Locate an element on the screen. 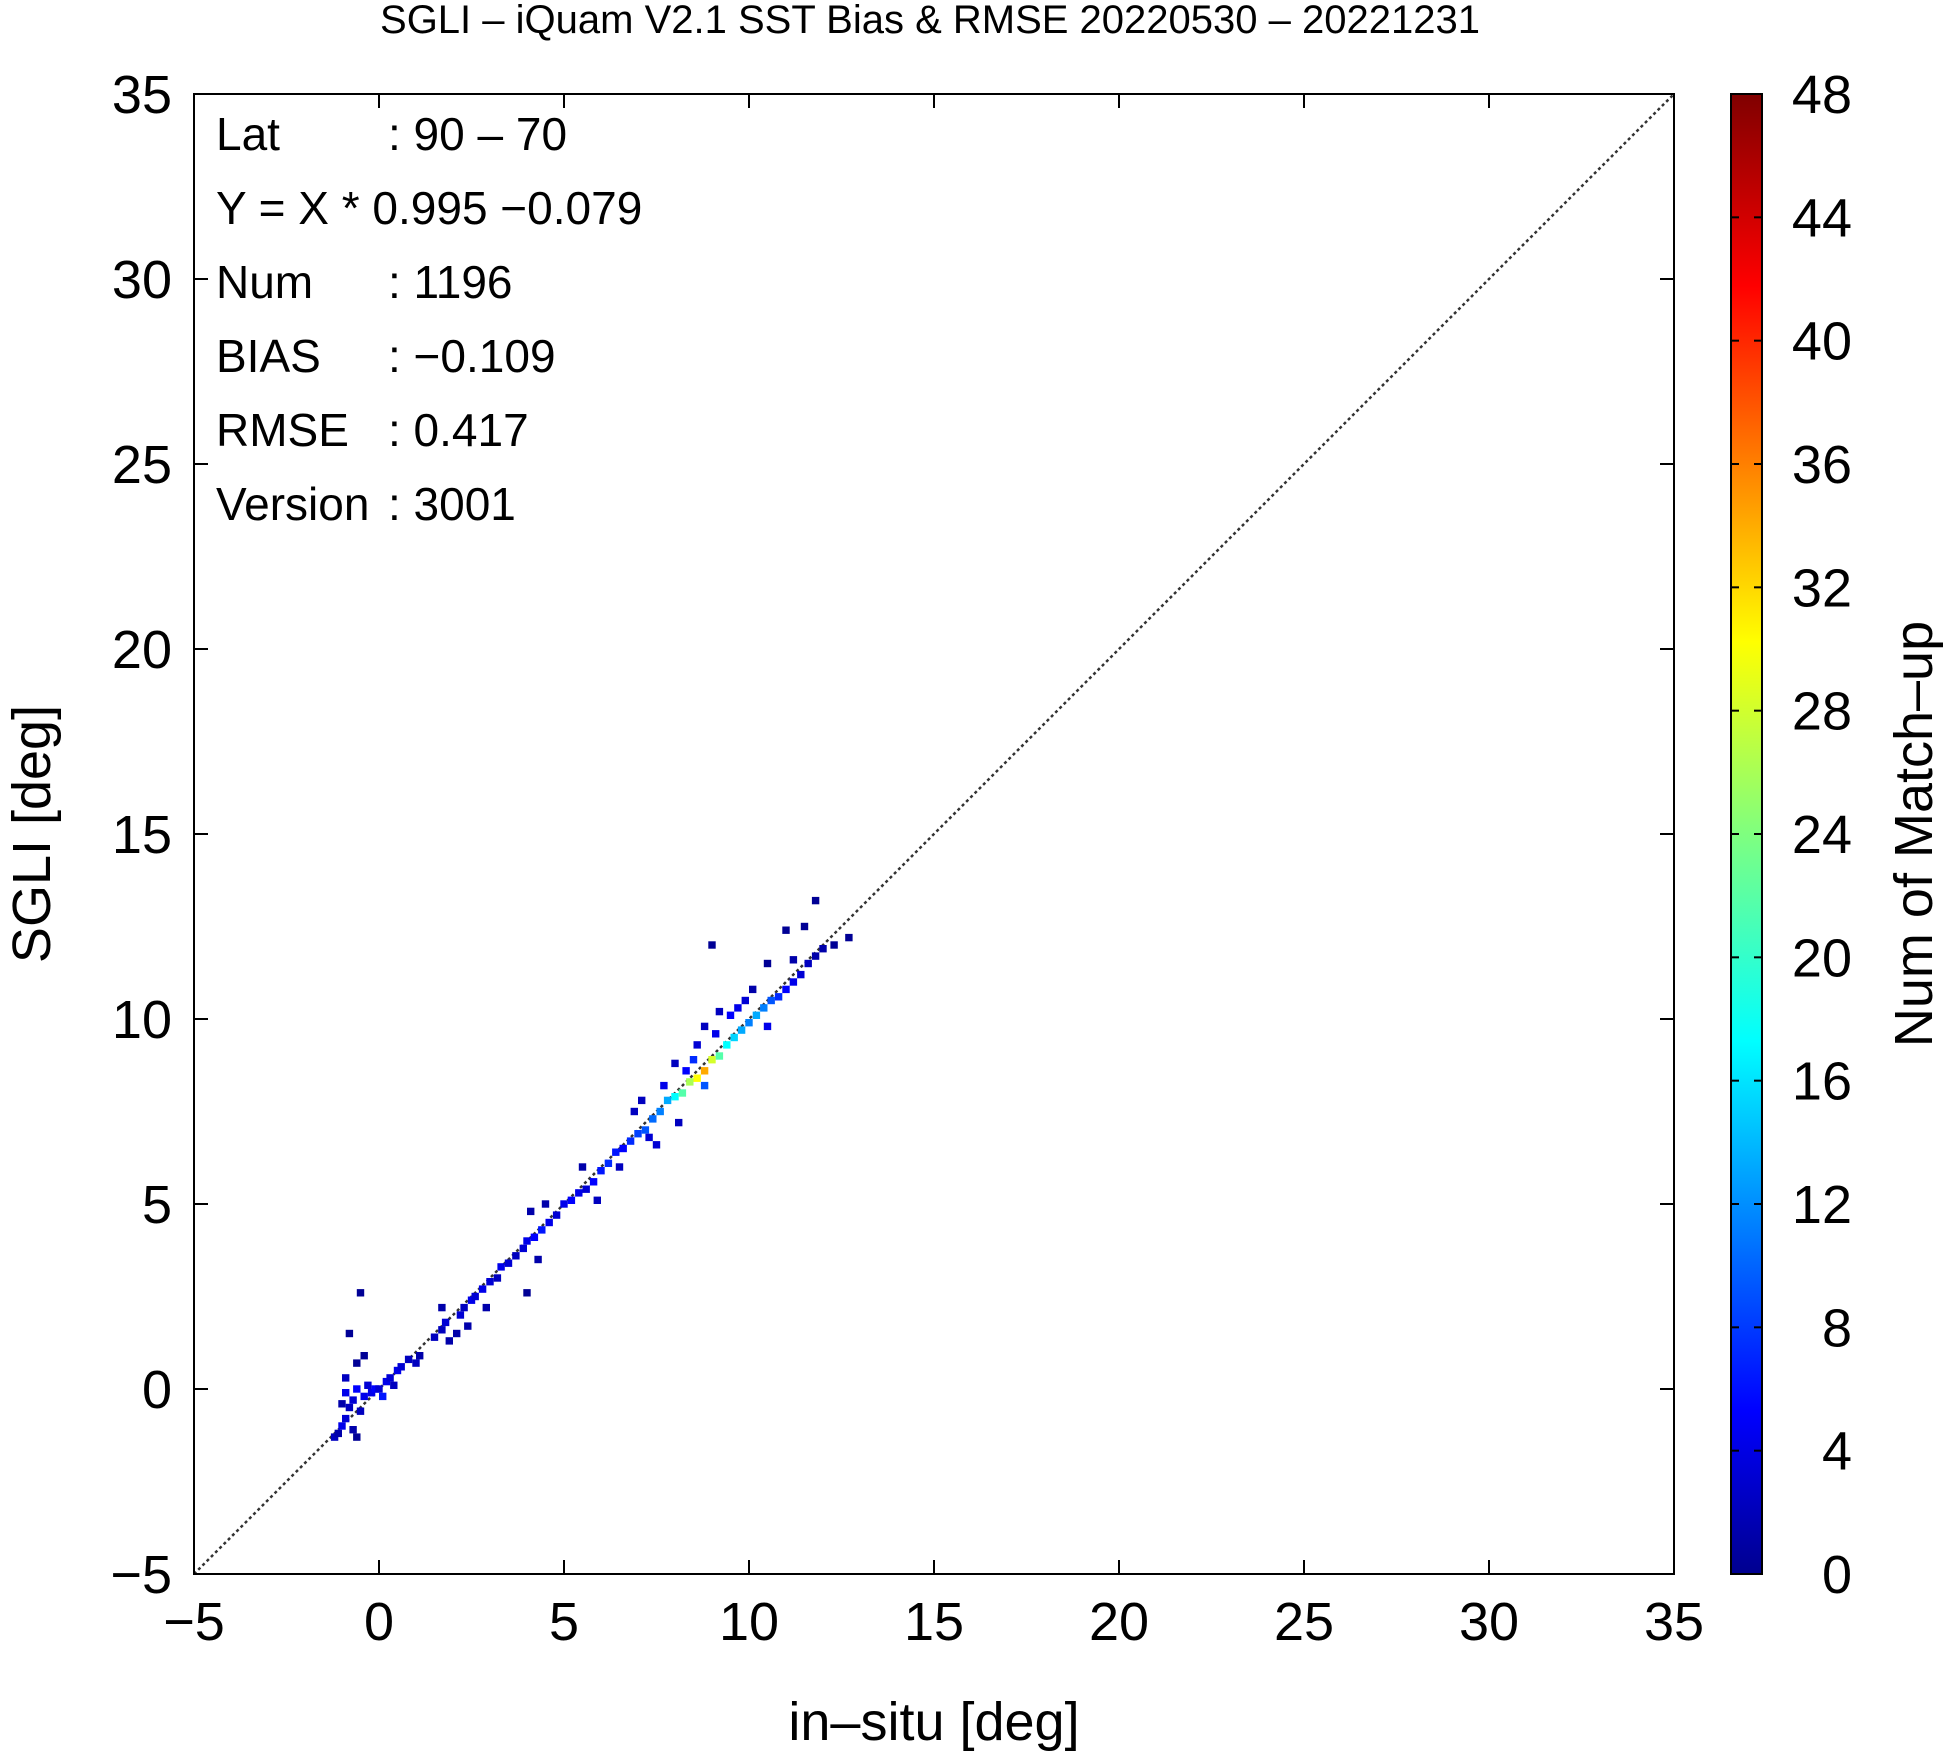  stat-value: : 90 – 70 is located at coordinates (477, 134).